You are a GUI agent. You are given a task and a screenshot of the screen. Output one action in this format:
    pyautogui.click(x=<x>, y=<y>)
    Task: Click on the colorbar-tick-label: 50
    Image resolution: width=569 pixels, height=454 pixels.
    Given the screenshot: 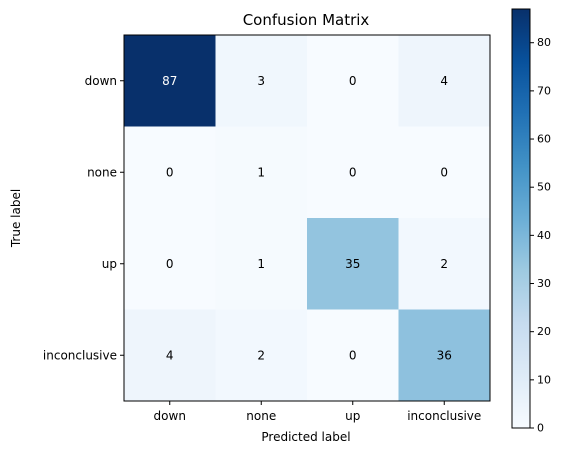 What is the action you would take?
    pyautogui.click(x=544, y=187)
    